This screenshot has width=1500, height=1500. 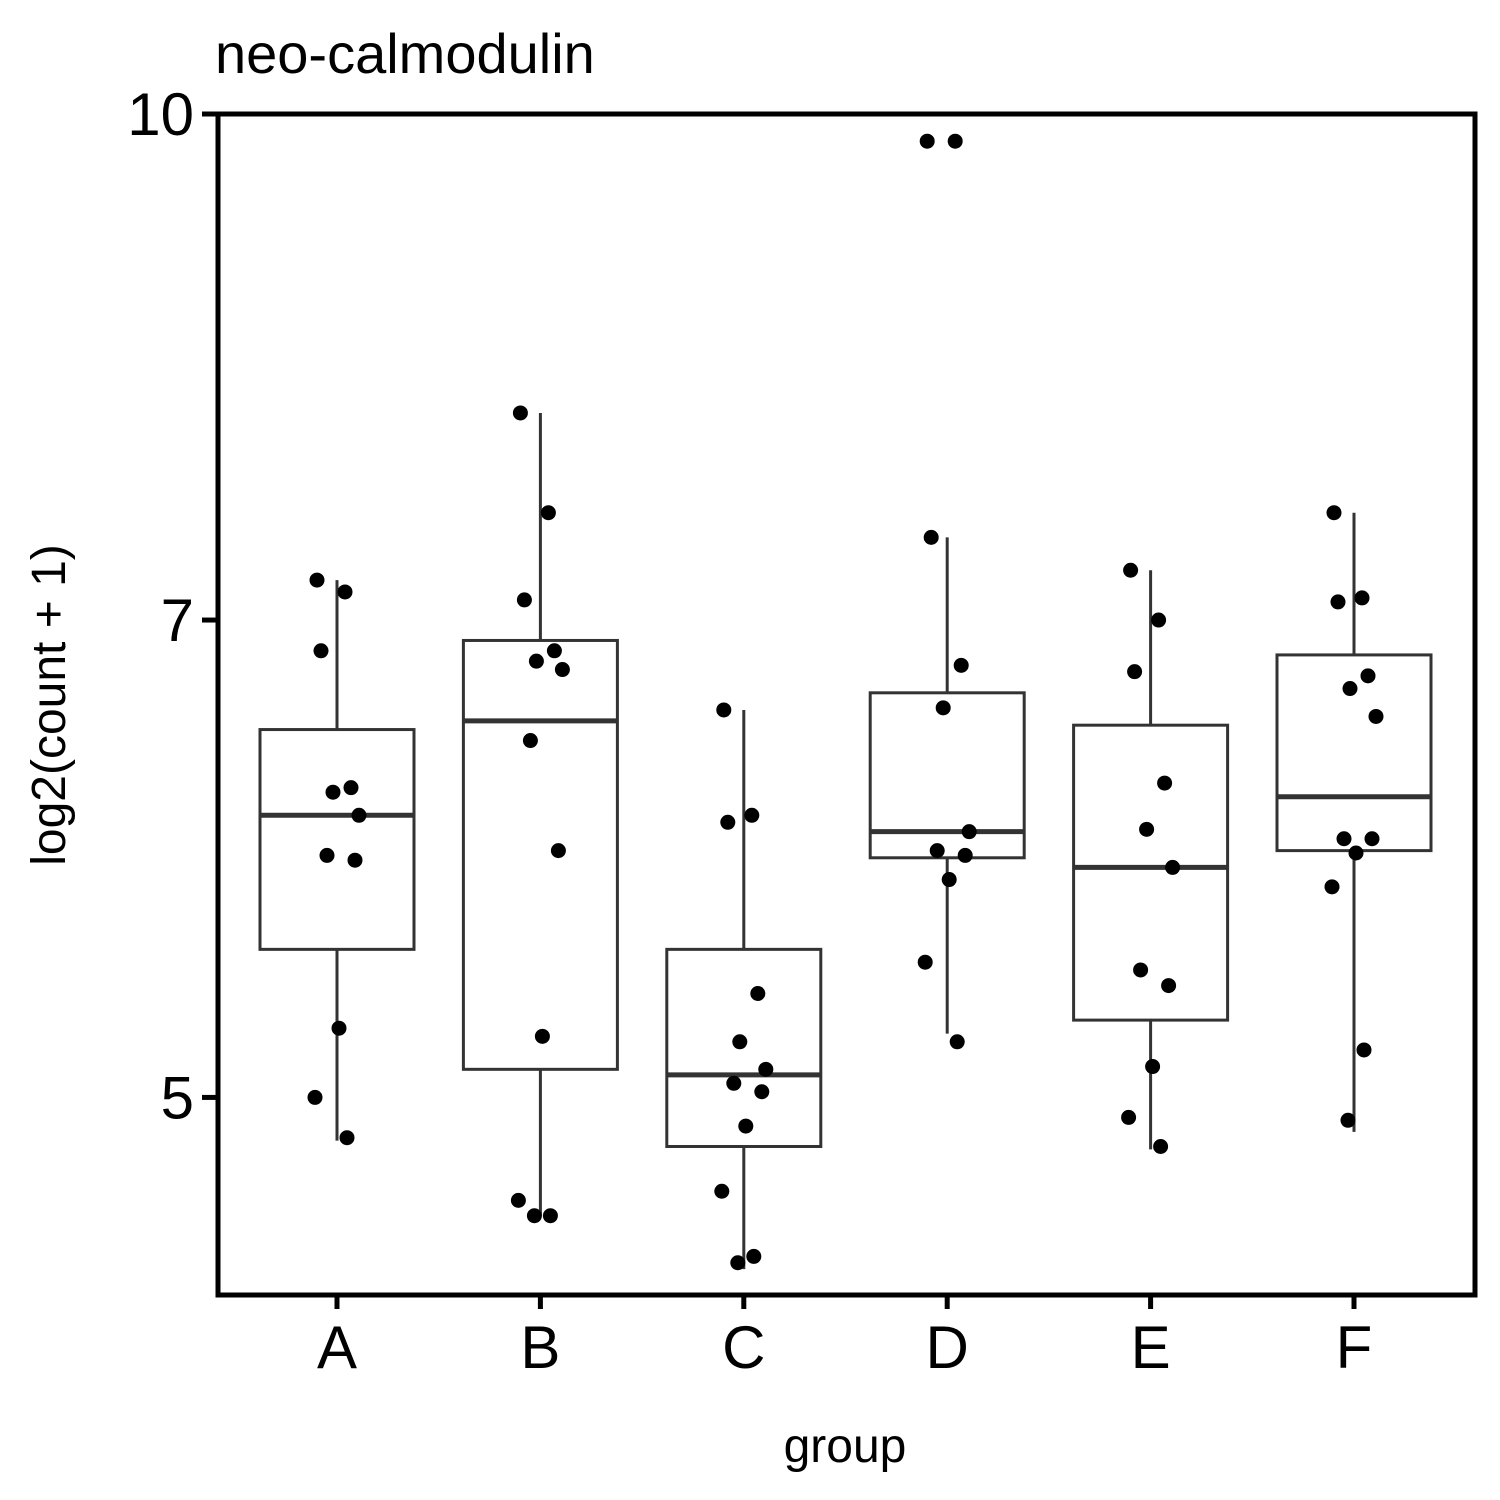 What do you see at coordinates (177, 620) in the screenshot?
I see `y-tick-label: 7` at bounding box center [177, 620].